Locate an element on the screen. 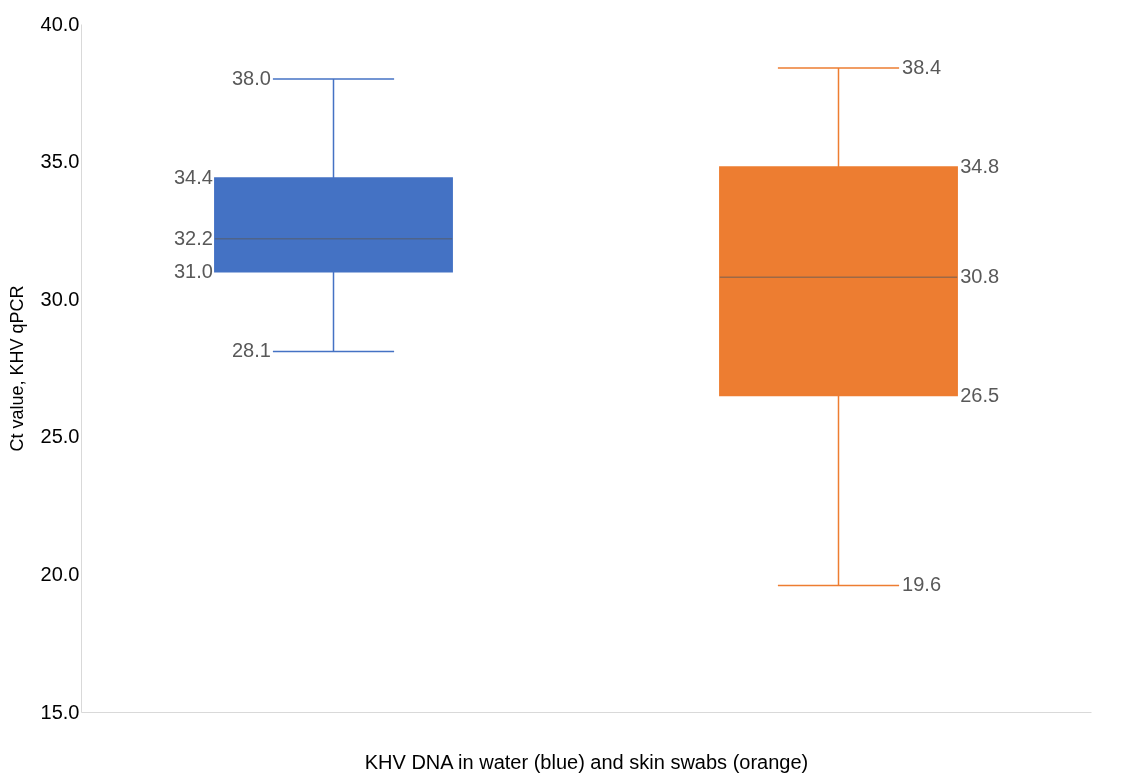 The width and height of the screenshot is (1121, 782). y-axis-title: Ct value, KHV qPCR is located at coordinates (16, 368).